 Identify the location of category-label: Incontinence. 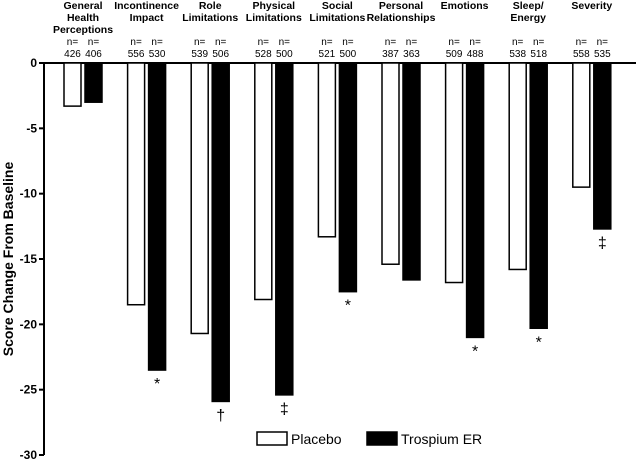
(146, 6).